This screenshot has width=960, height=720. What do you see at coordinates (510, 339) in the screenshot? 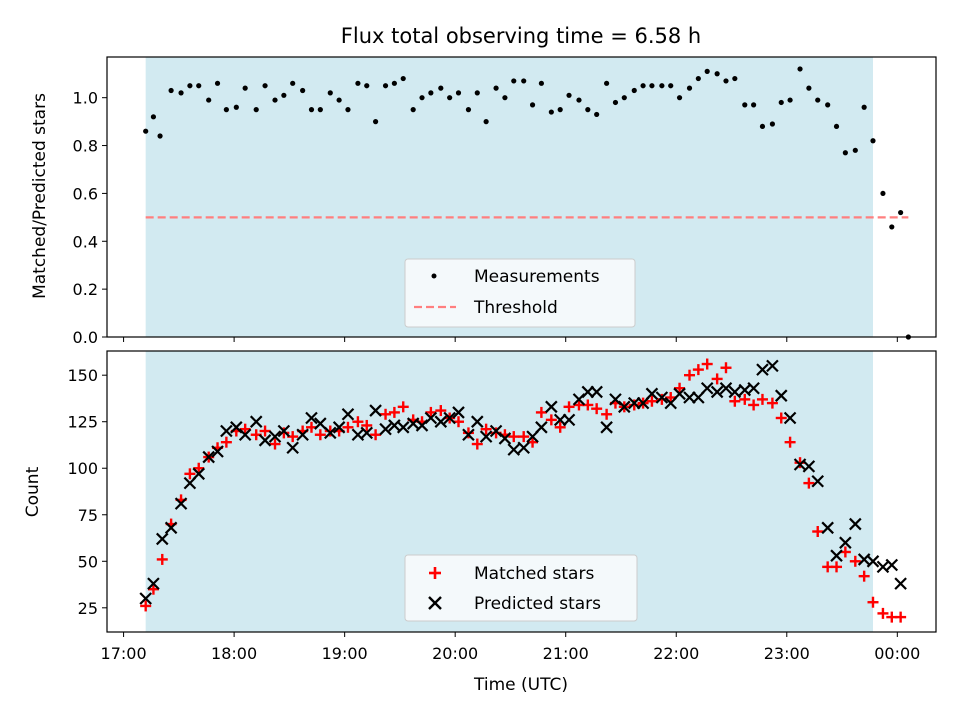
I see `top-x-ticks` at bounding box center [510, 339].